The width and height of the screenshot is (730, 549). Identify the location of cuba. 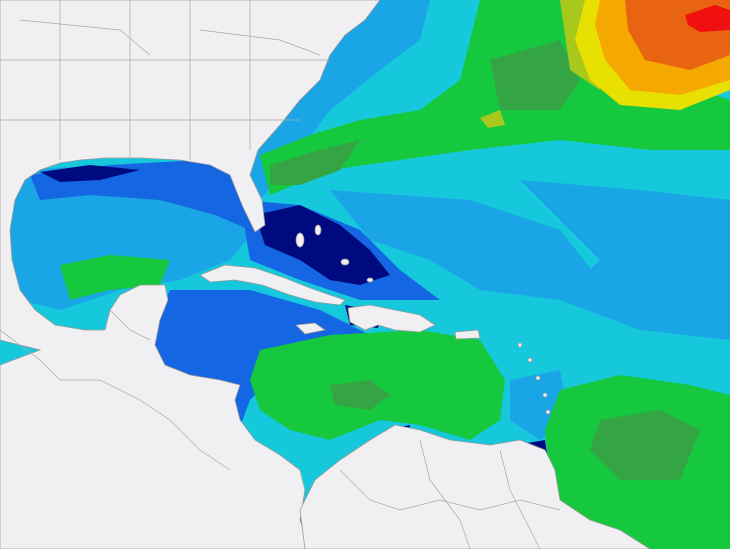
(272, 285).